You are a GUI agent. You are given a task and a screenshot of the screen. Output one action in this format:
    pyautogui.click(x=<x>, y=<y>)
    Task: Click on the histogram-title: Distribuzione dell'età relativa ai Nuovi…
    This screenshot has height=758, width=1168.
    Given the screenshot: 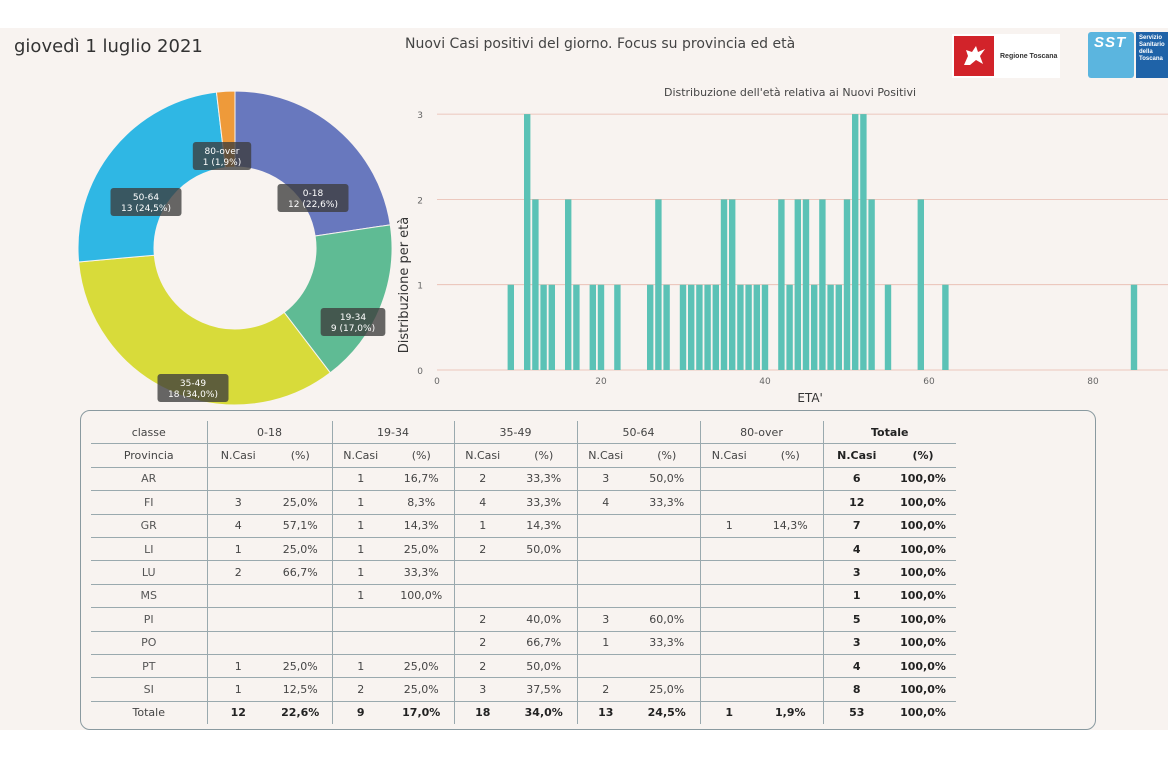 What is the action you would take?
    pyautogui.click(x=790, y=92)
    